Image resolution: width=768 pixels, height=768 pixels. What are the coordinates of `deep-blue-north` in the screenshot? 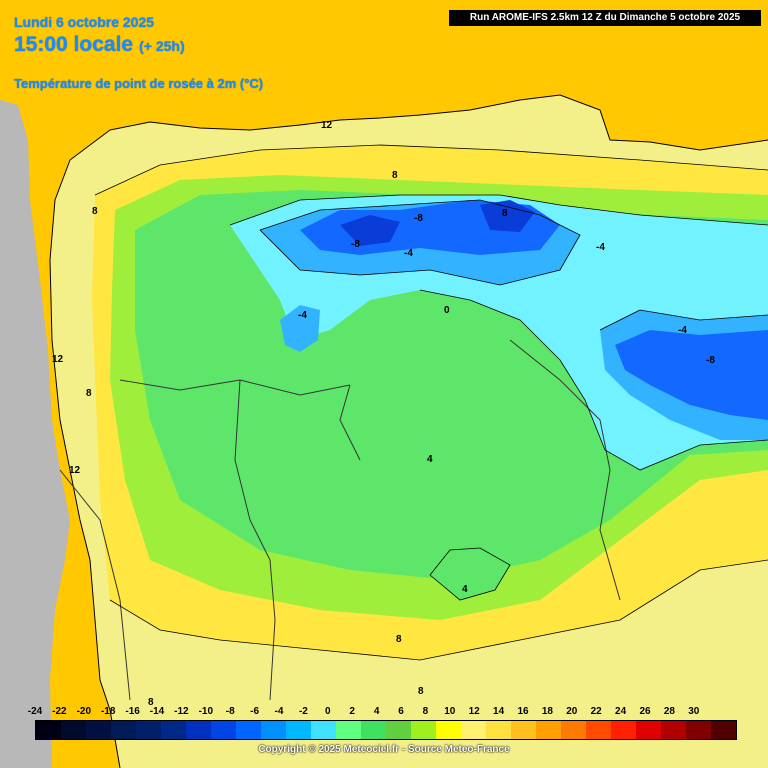 It's located at (370, 230).